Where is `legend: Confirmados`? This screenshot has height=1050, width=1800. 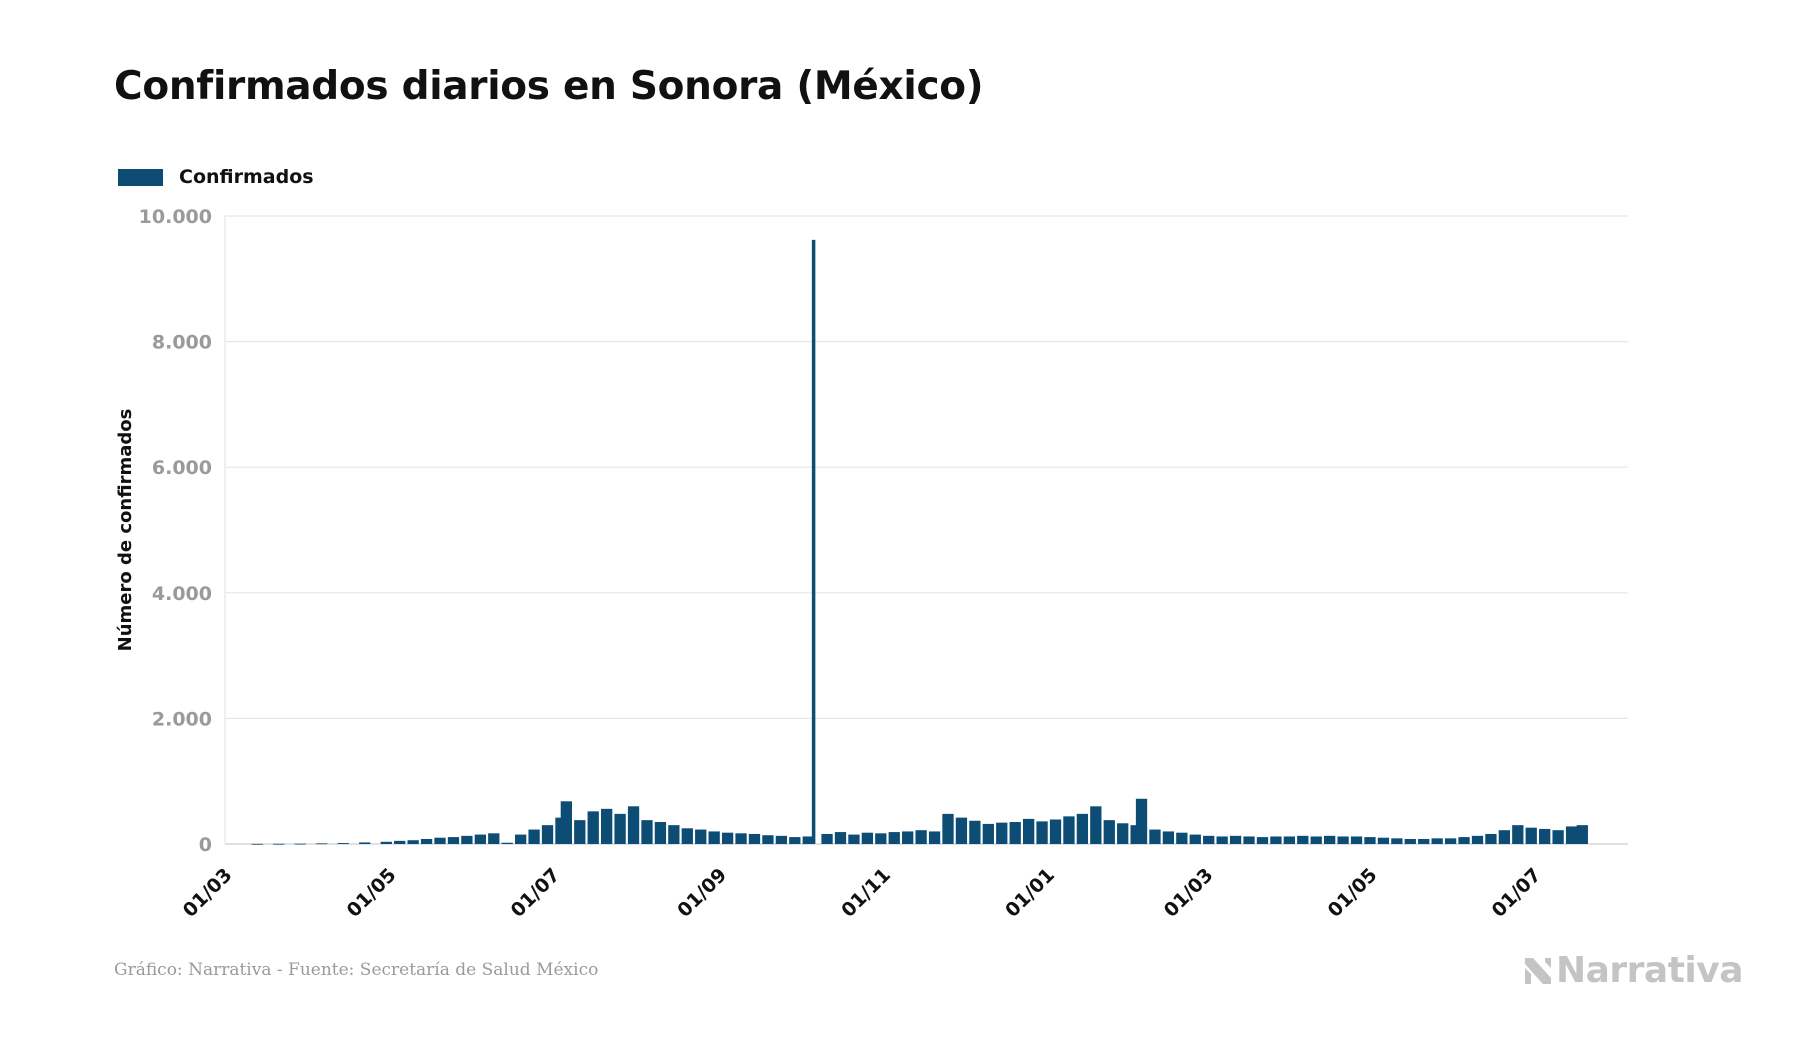 legend: Confirmados is located at coordinates (216, 177).